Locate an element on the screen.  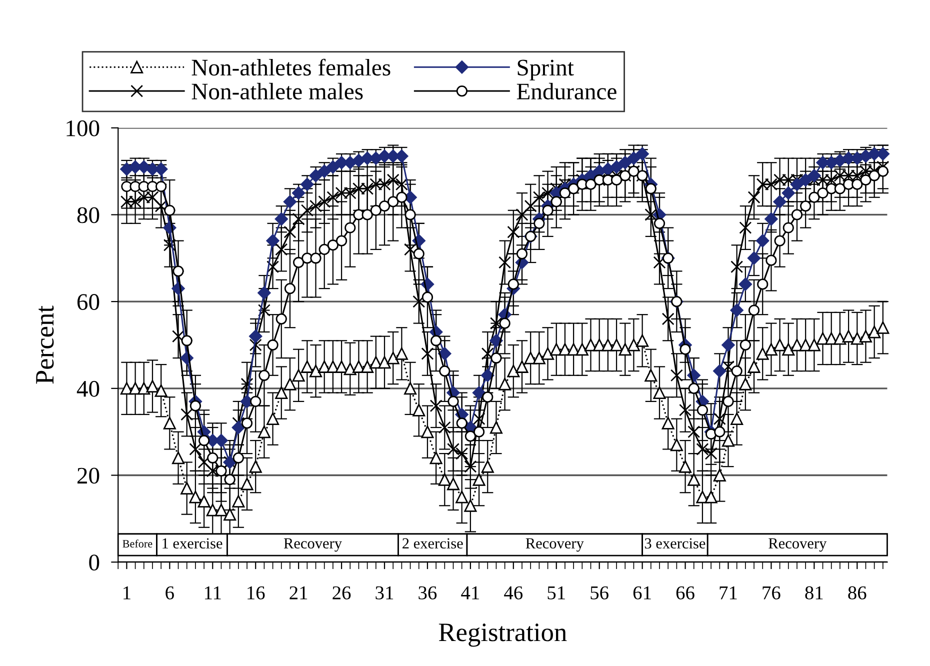
y-tick-label: 20 is located at coordinates (88, 476).